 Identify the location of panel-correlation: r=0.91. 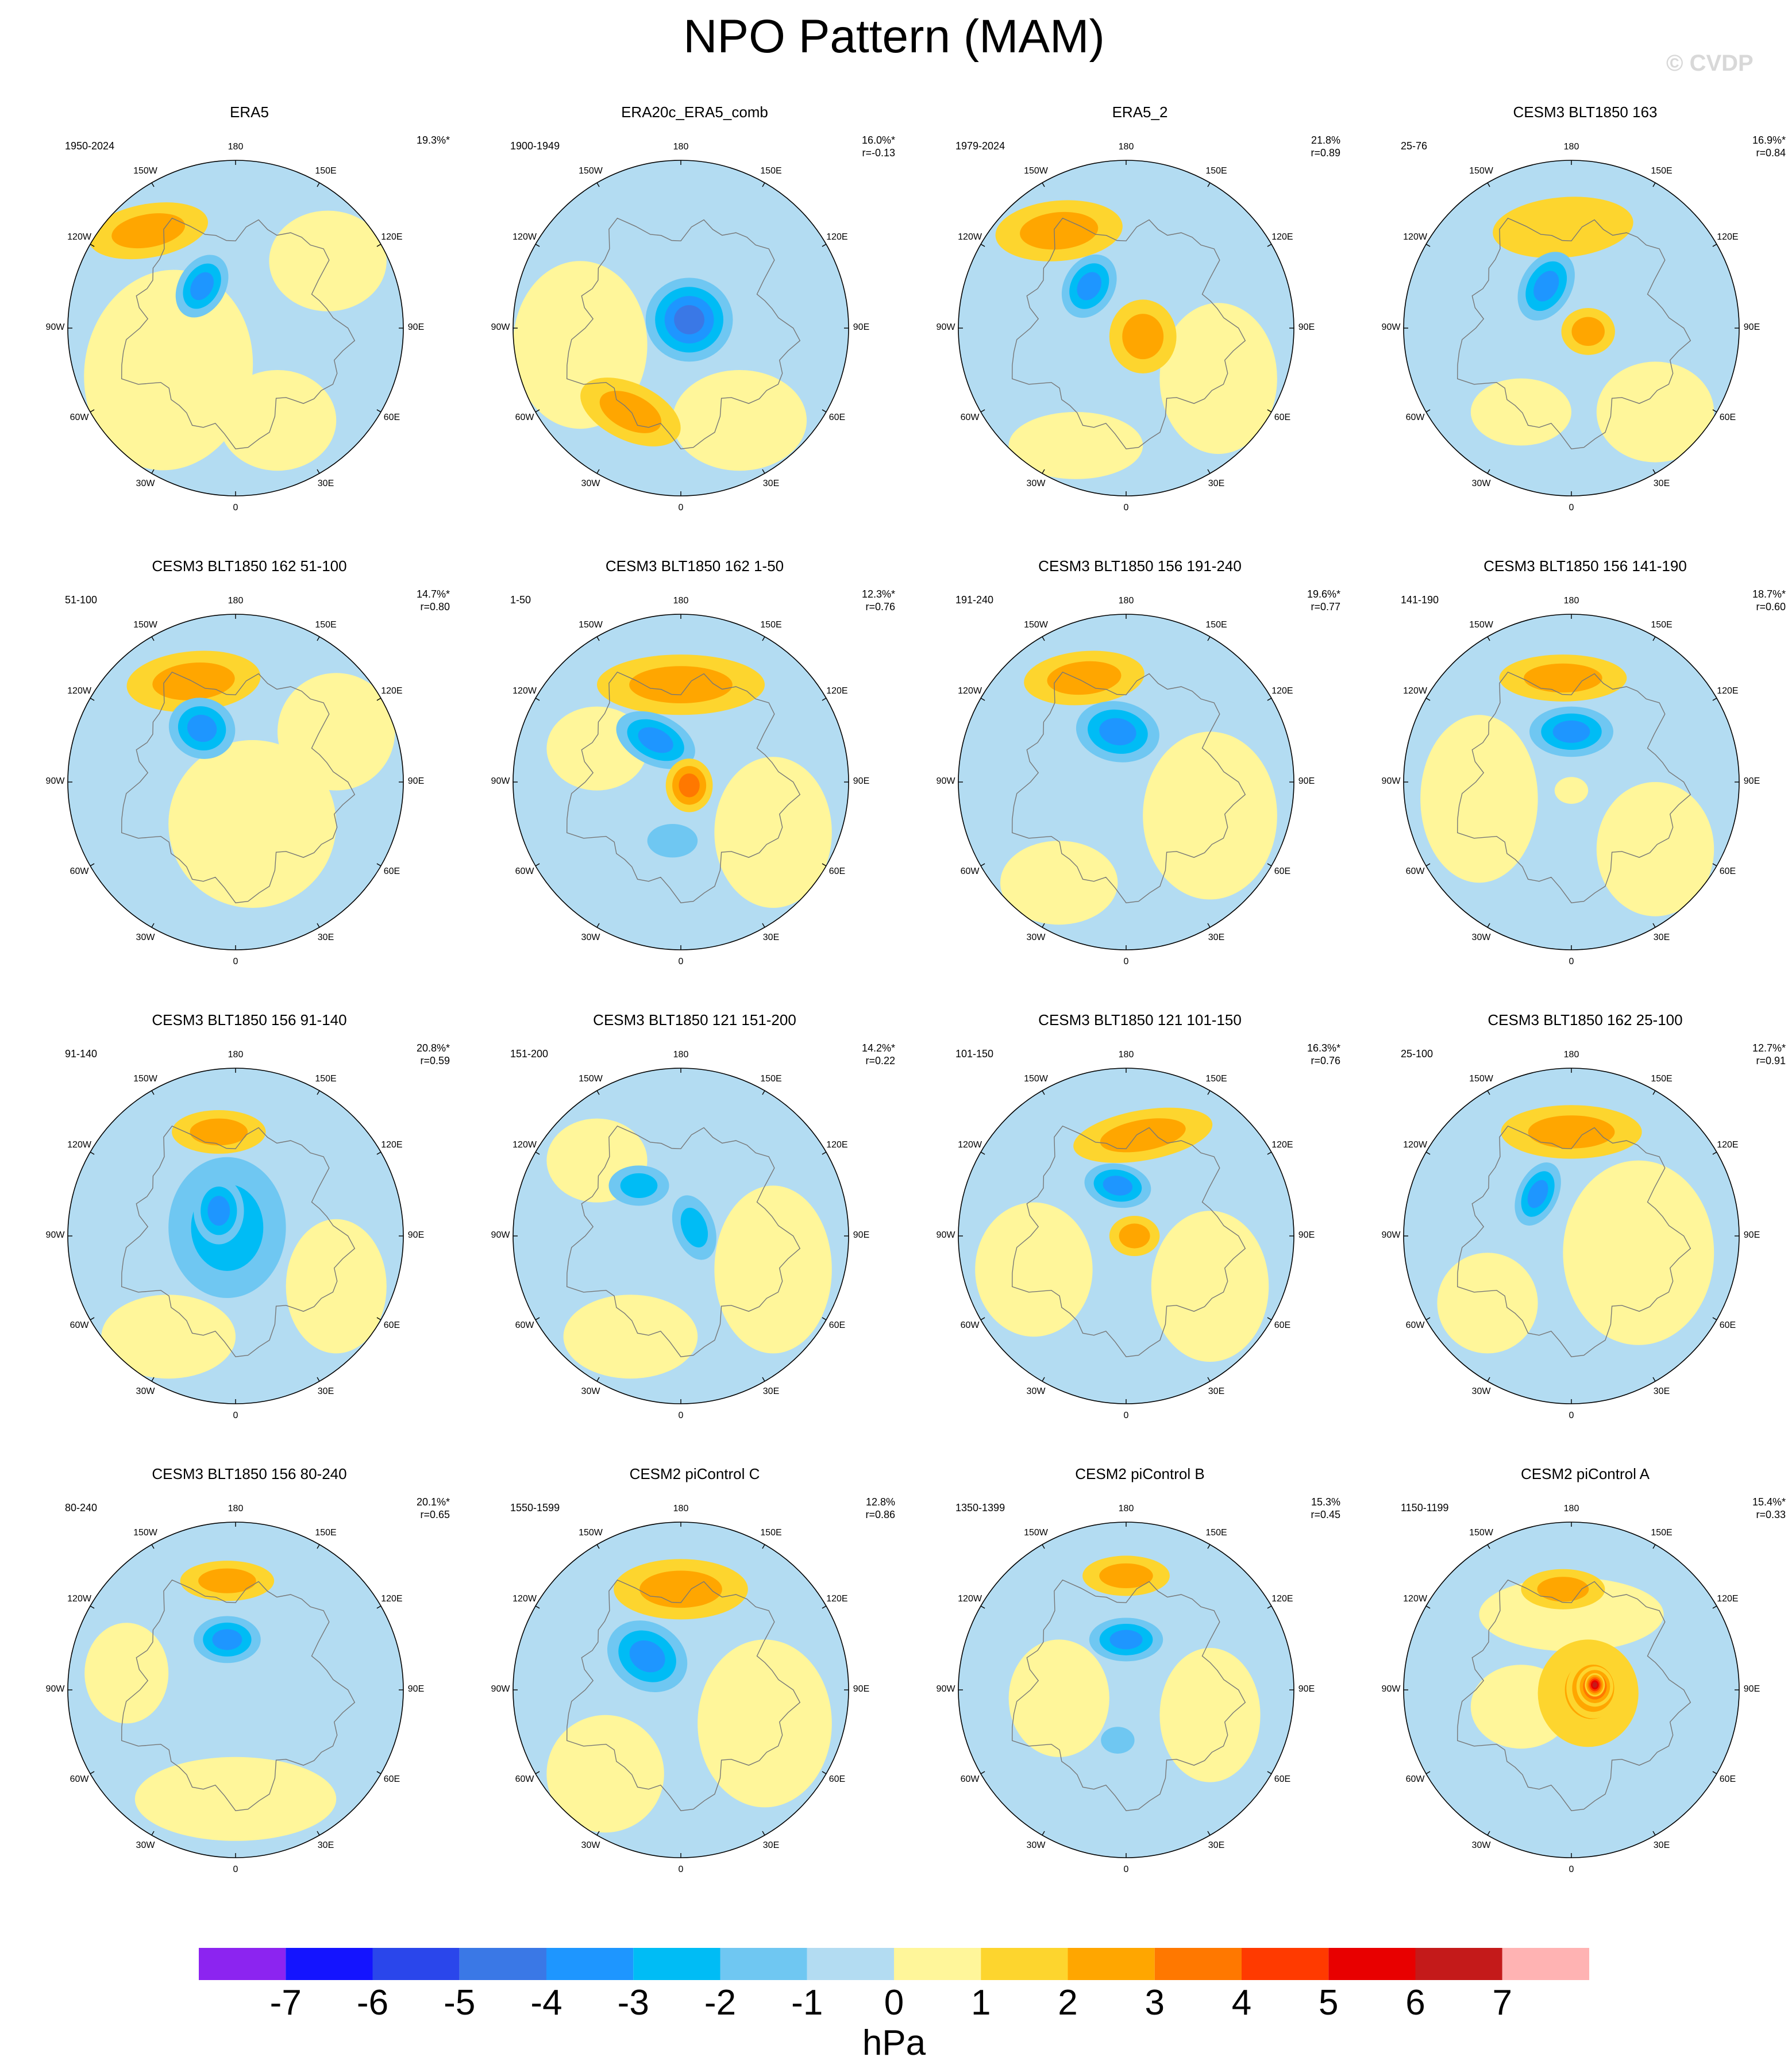
(1771, 1060).